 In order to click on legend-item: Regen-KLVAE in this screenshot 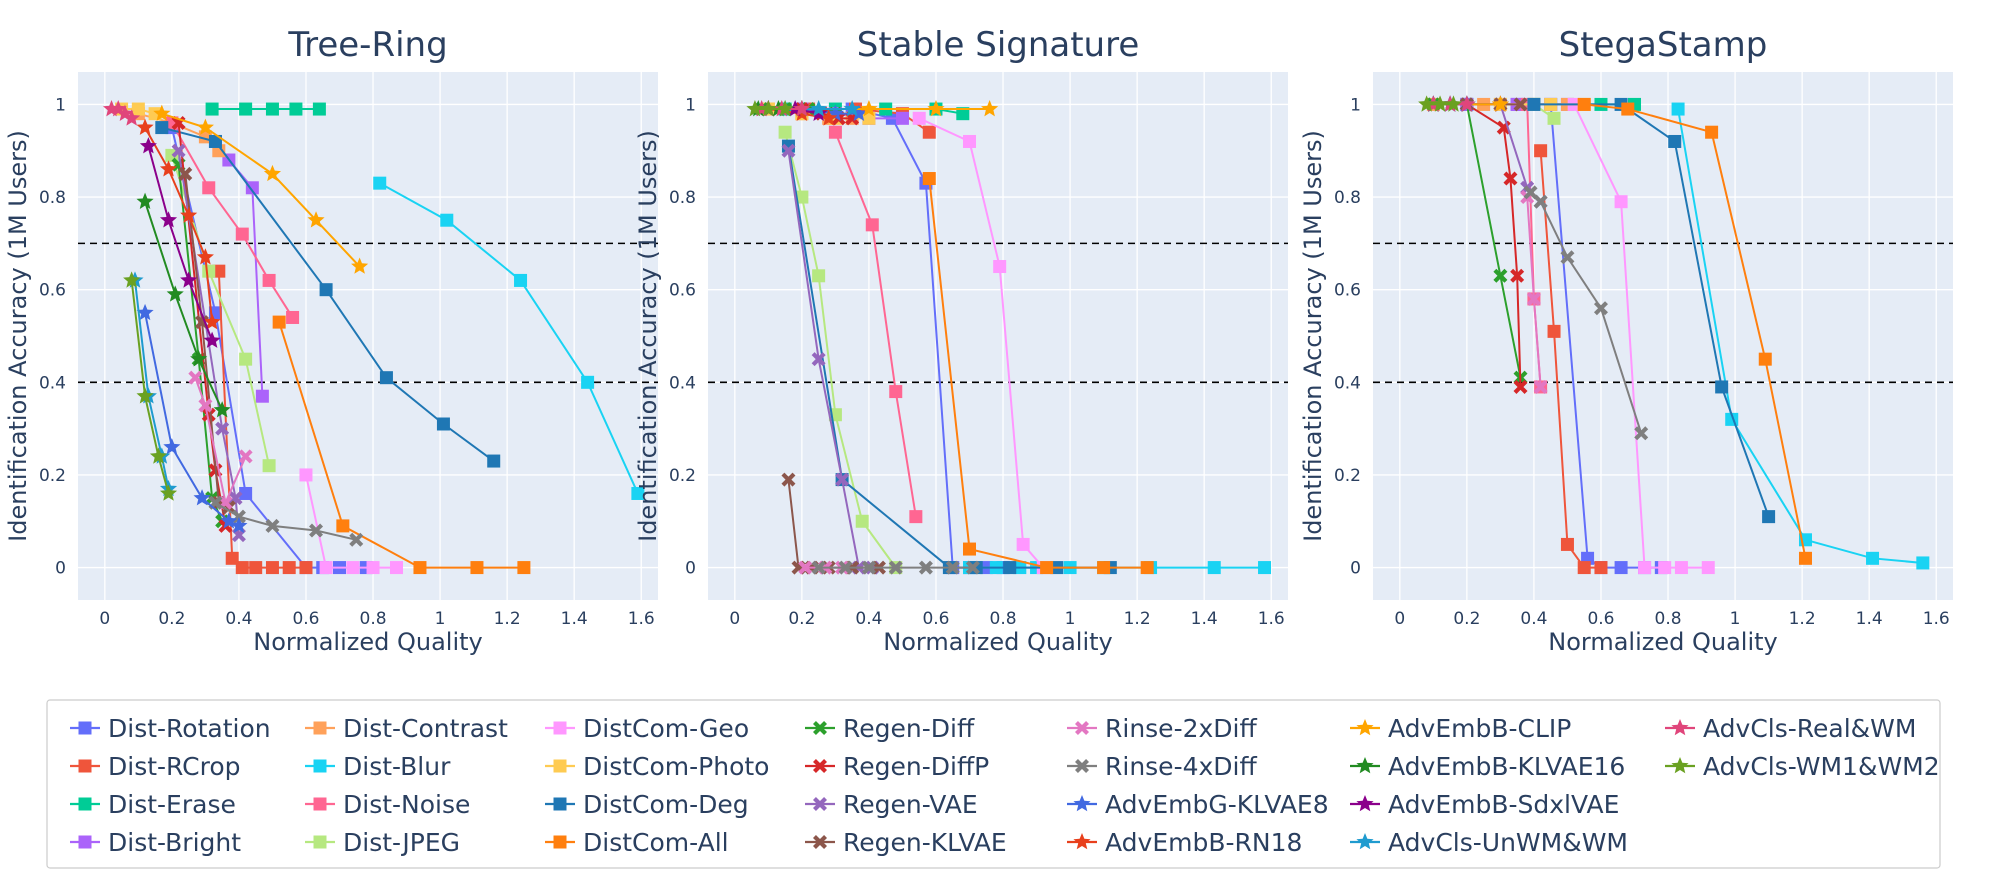, I will do `click(906, 842)`.